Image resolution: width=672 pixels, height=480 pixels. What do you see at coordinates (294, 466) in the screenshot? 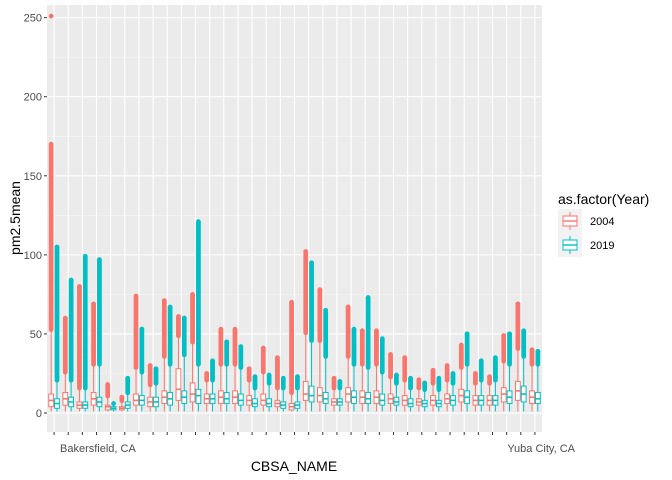
I see `x-axis-title: CBSA_NAME` at bounding box center [294, 466].